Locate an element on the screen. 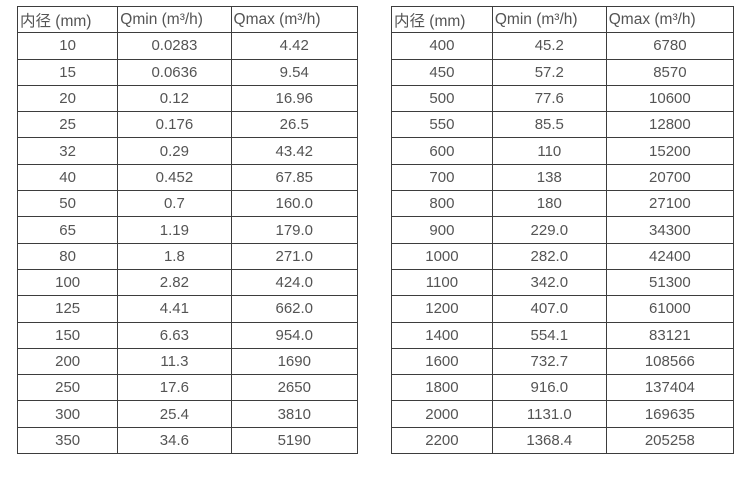 The height and width of the screenshot is (483, 750). cell-diameter: 500 is located at coordinates (442, 98).